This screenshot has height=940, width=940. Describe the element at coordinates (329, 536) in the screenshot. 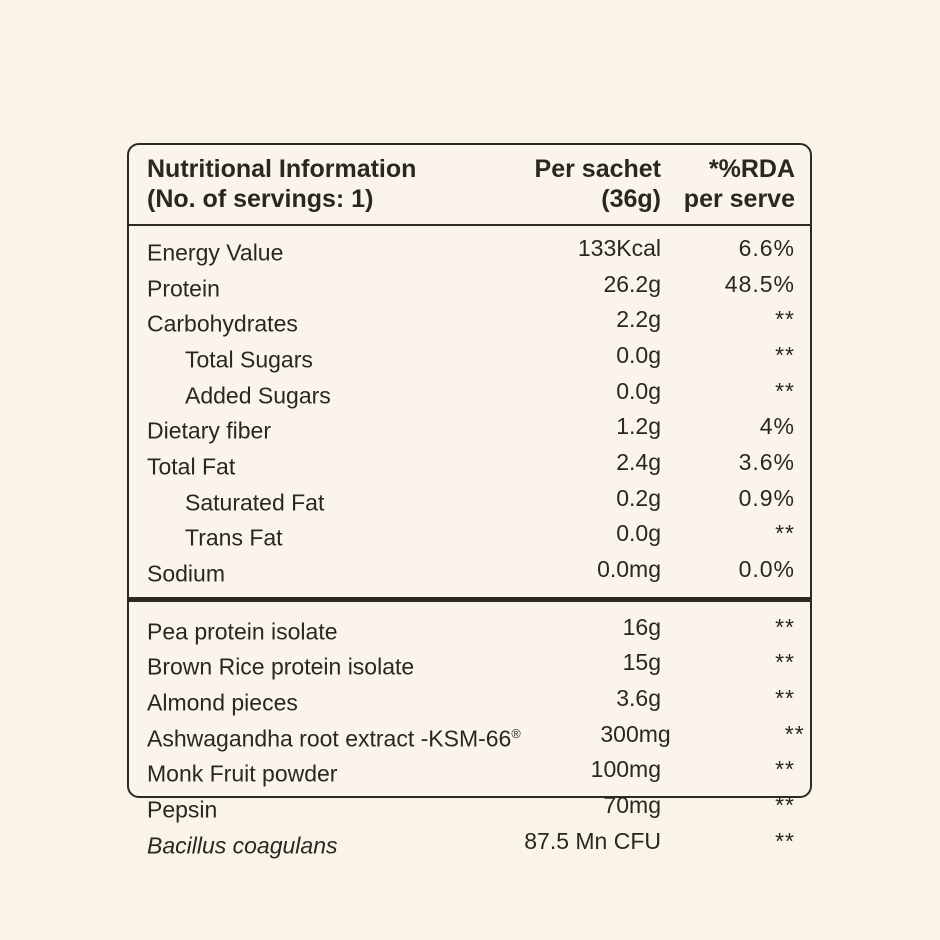

I see `row-label: Trans Fat` at that location.